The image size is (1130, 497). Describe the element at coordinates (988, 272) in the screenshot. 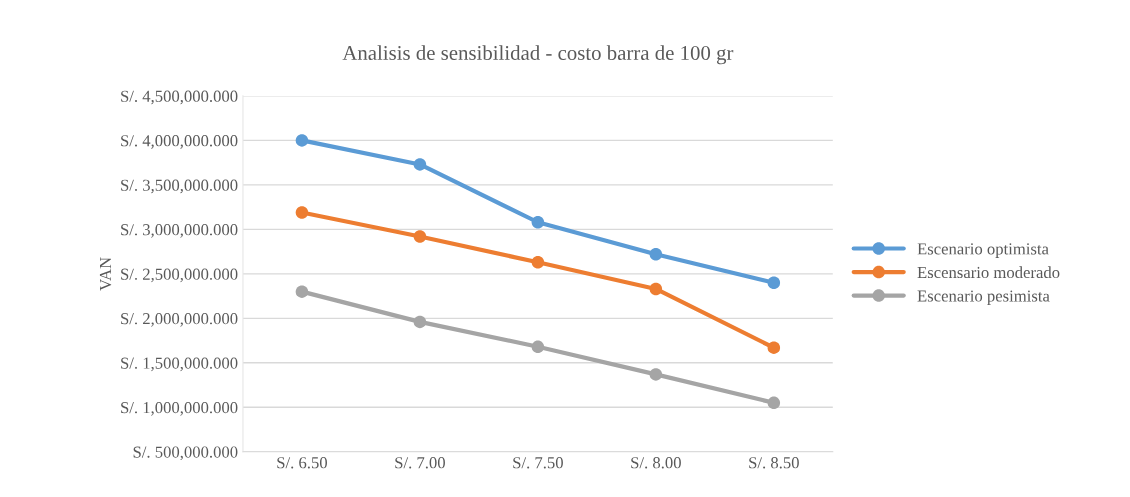

I see `legend-label: Escensario moderado` at that location.